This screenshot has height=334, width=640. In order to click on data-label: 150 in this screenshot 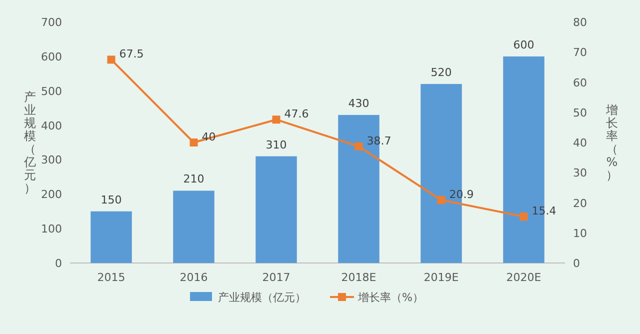, I will do `click(111, 199)`.